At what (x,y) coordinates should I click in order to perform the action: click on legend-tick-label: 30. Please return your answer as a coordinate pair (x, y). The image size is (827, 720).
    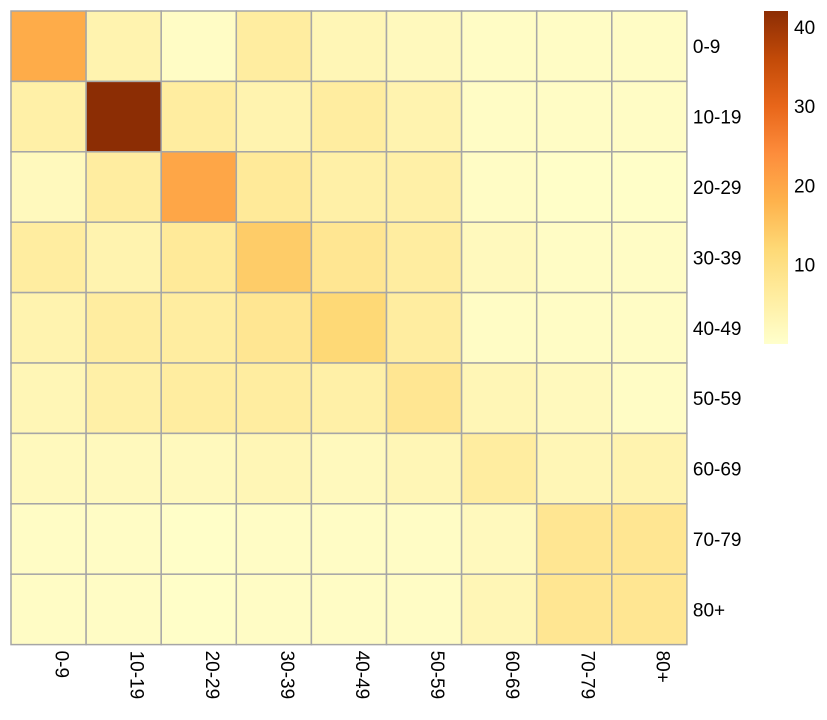
    Looking at the image, I should click on (804, 107).